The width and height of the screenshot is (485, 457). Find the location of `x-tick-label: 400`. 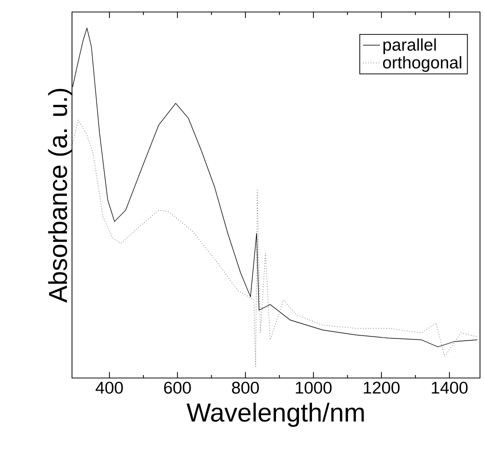

x-tick-label: 400 is located at coordinates (109, 388).